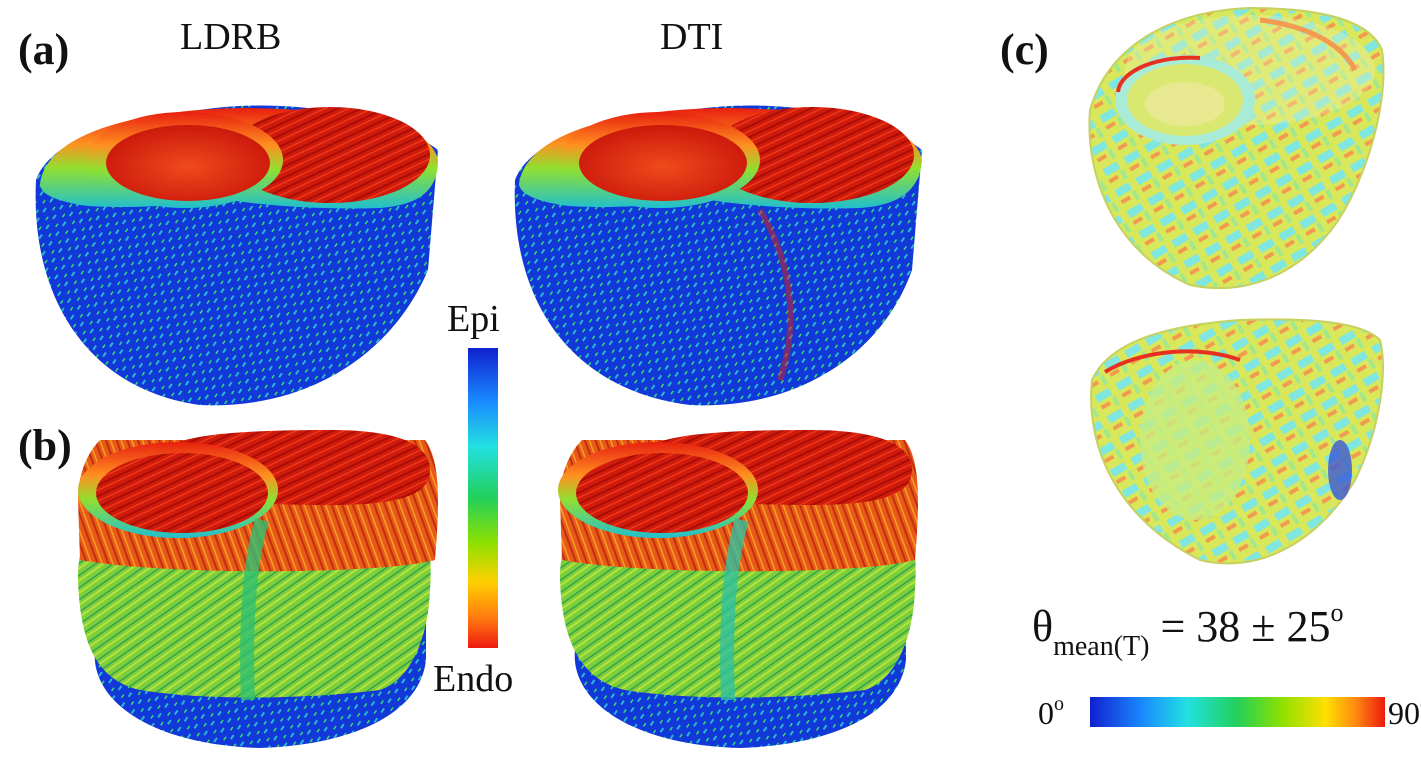 Image resolution: width=1421 pixels, height=760 pixels. Describe the element at coordinates (483, 498) in the screenshot. I see `epi-endo-colorbar` at that location.